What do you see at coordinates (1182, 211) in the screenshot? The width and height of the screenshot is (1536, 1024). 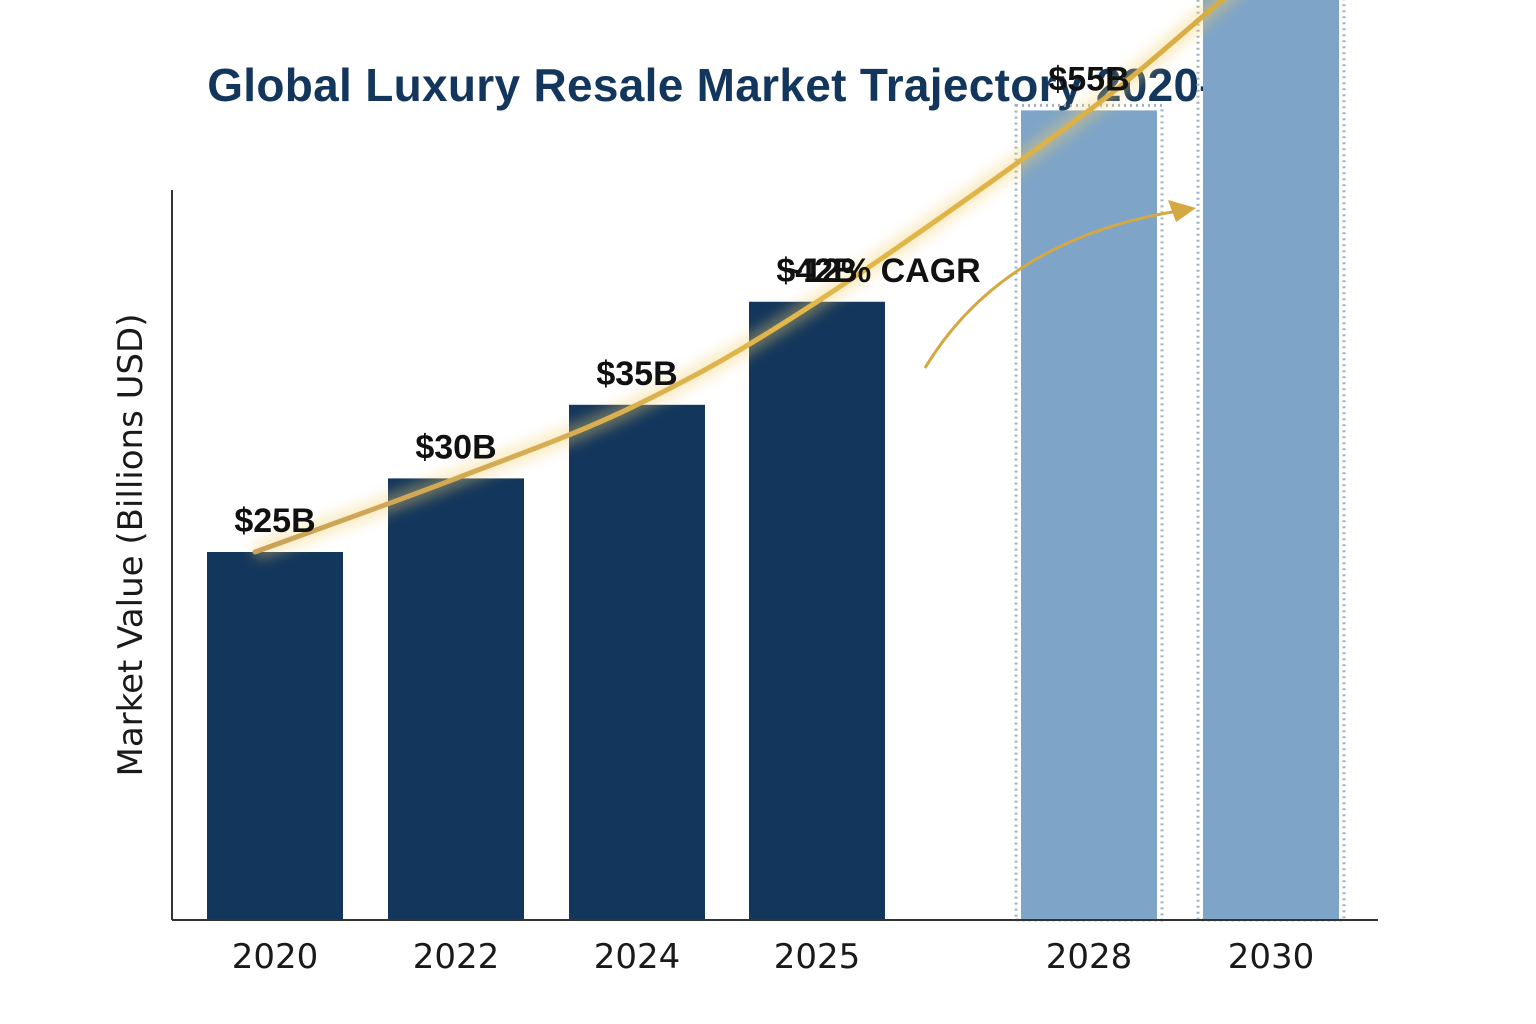 I see `cagr-arrow-head-icon` at bounding box center [1182, 211].